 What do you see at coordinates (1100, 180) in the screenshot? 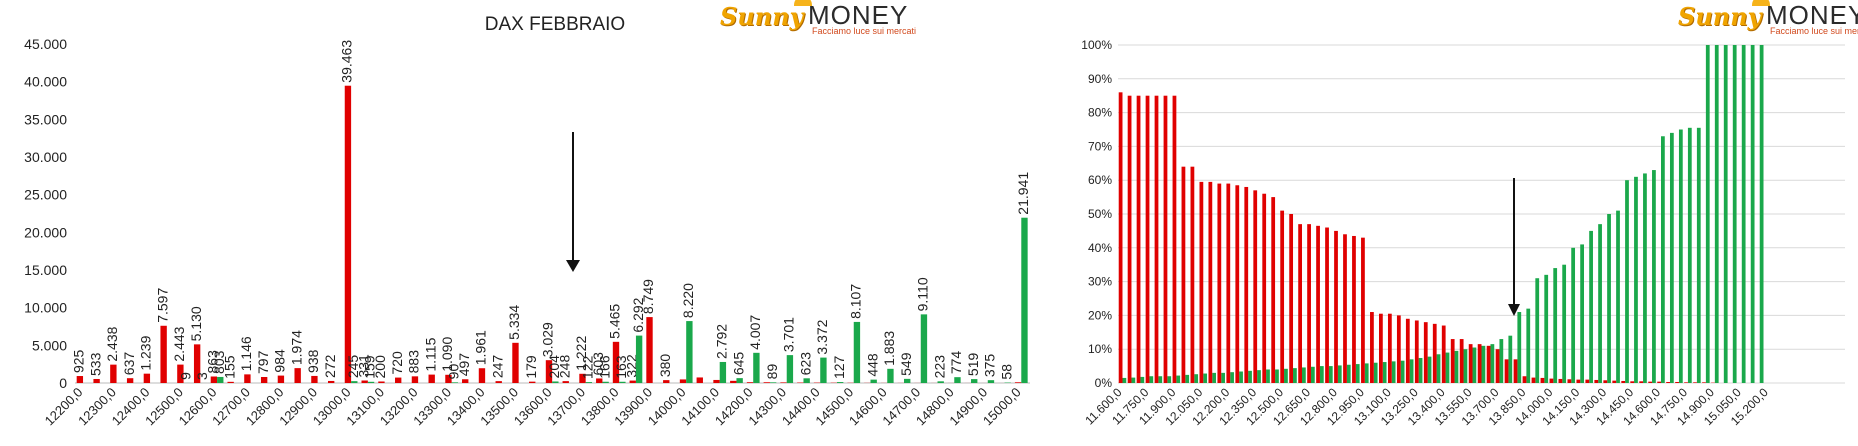
I see `y-tick-label: 60%` at bounding box center [1100, 180].